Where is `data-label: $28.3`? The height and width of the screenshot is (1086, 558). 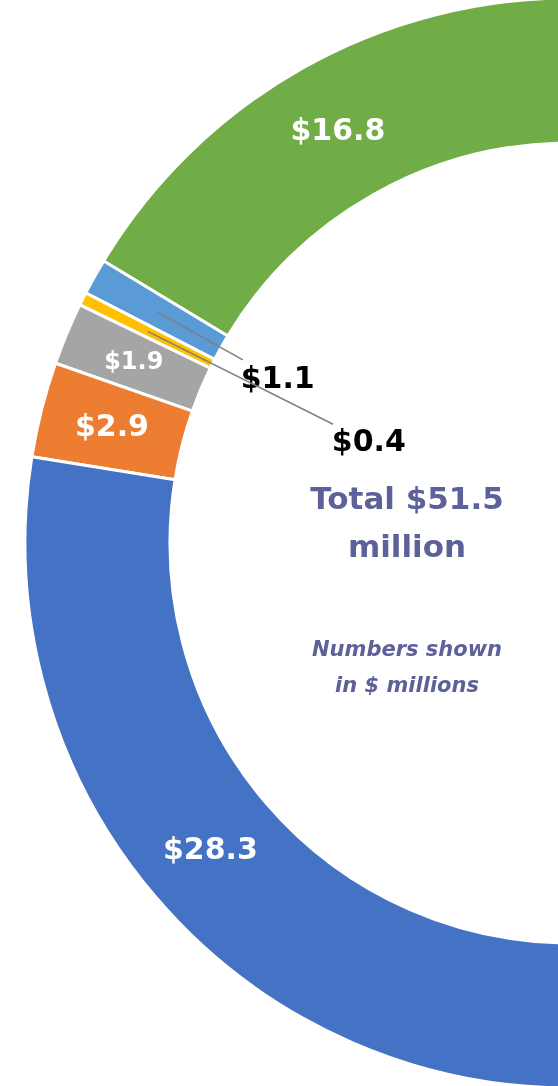
data-label: $28.3 is located at coordinates (210, 848).